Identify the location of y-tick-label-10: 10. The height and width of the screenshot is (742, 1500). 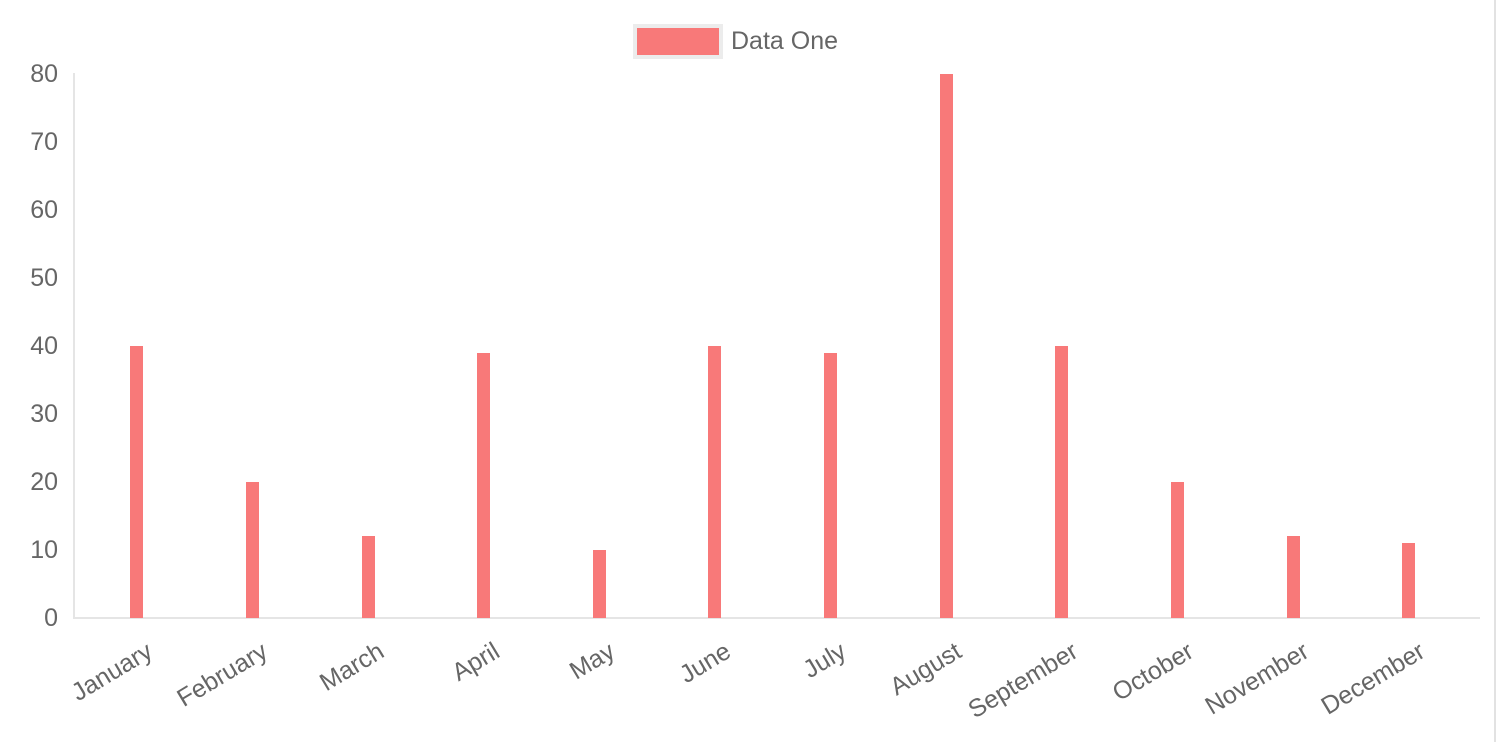
(44, 550).